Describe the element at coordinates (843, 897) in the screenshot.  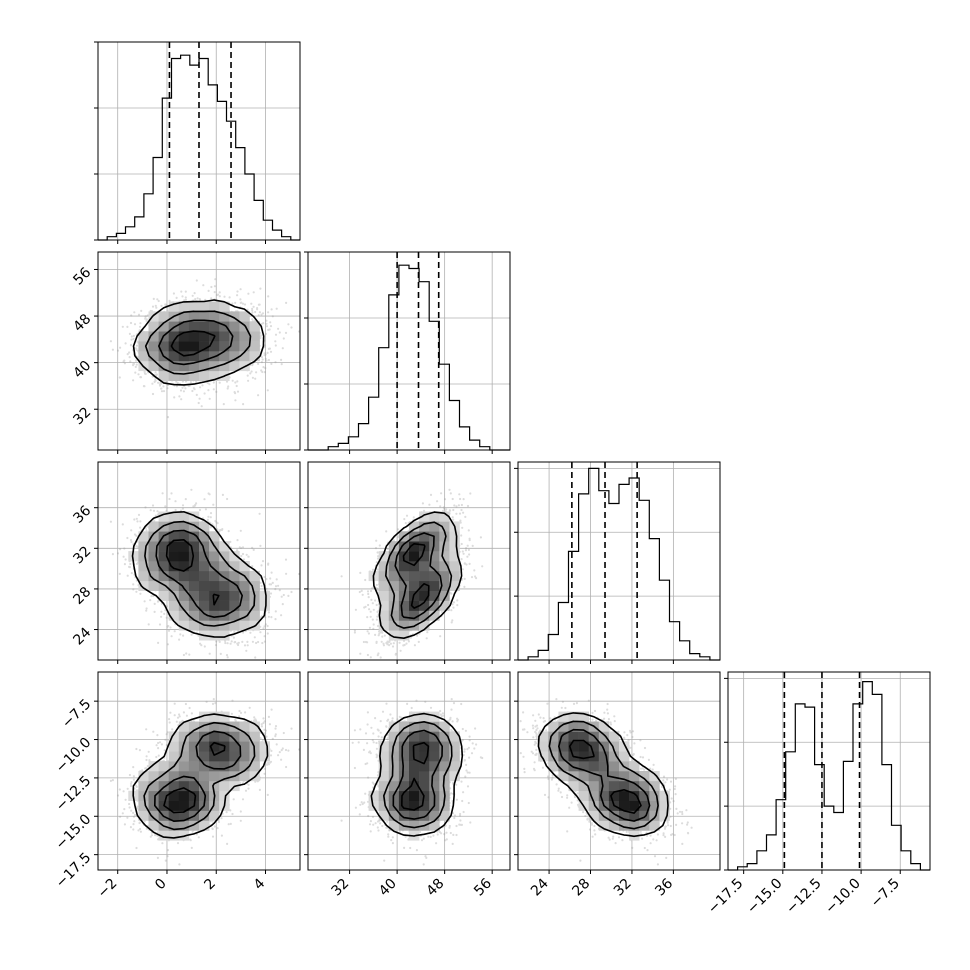
I see `x-tick-label: −10.0` at that location.